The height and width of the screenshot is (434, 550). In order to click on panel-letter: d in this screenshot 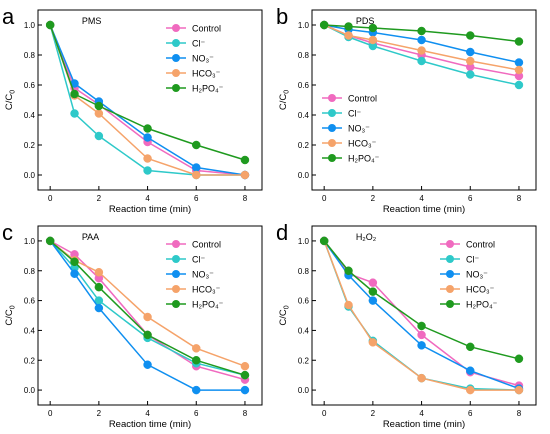, I will do `click(282, 232)`.